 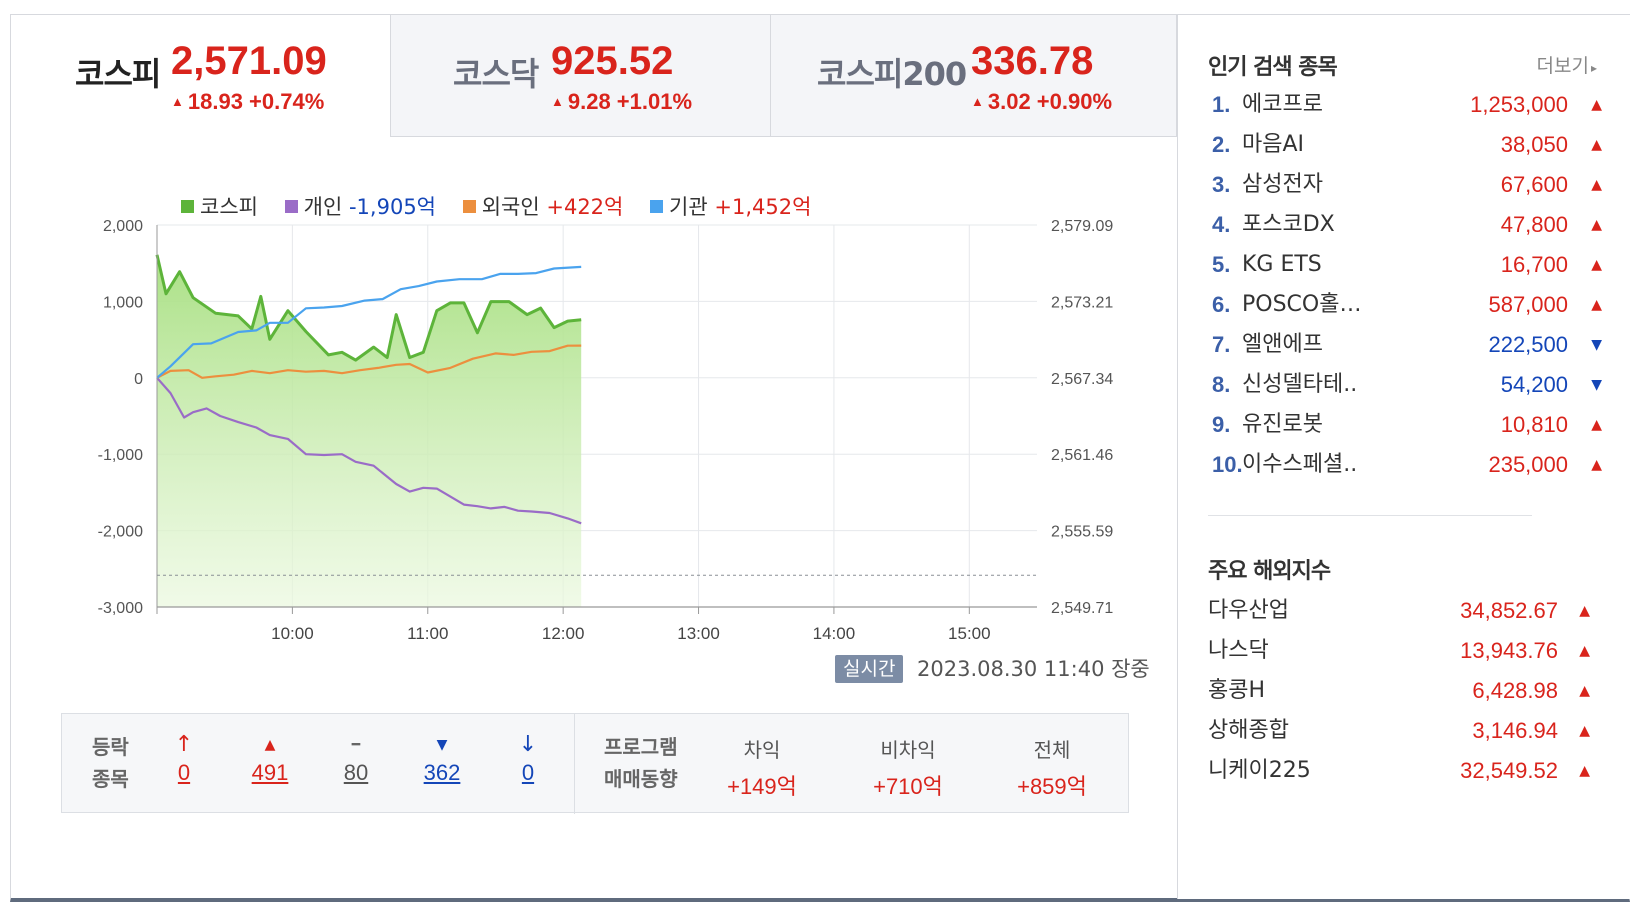 What do you see at coordinates (368, 308) in the screenshot?
I see `kospi-line` at bounding box center [368, 308].